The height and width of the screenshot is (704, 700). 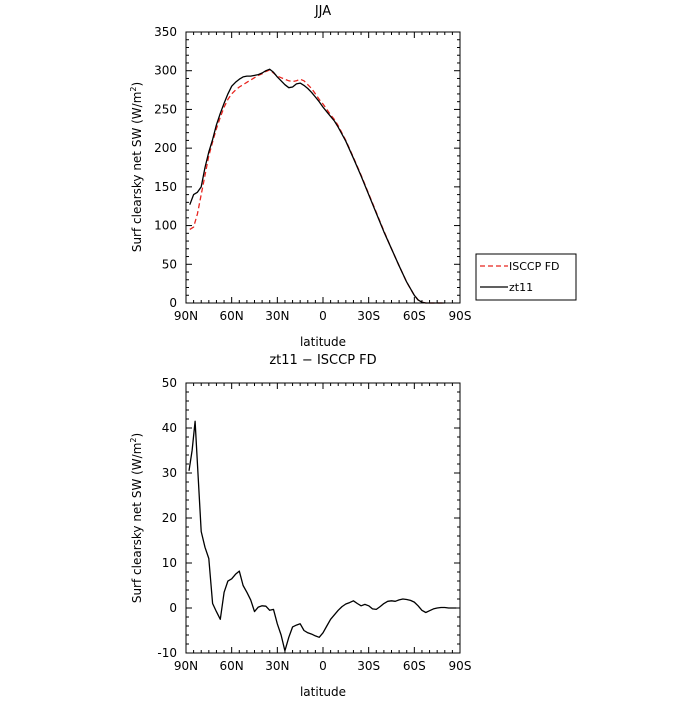 What do you see at coordinates (167, 653) in the screenshot?
I see `y-tick-label: -10` at bounding box center [167, 653].